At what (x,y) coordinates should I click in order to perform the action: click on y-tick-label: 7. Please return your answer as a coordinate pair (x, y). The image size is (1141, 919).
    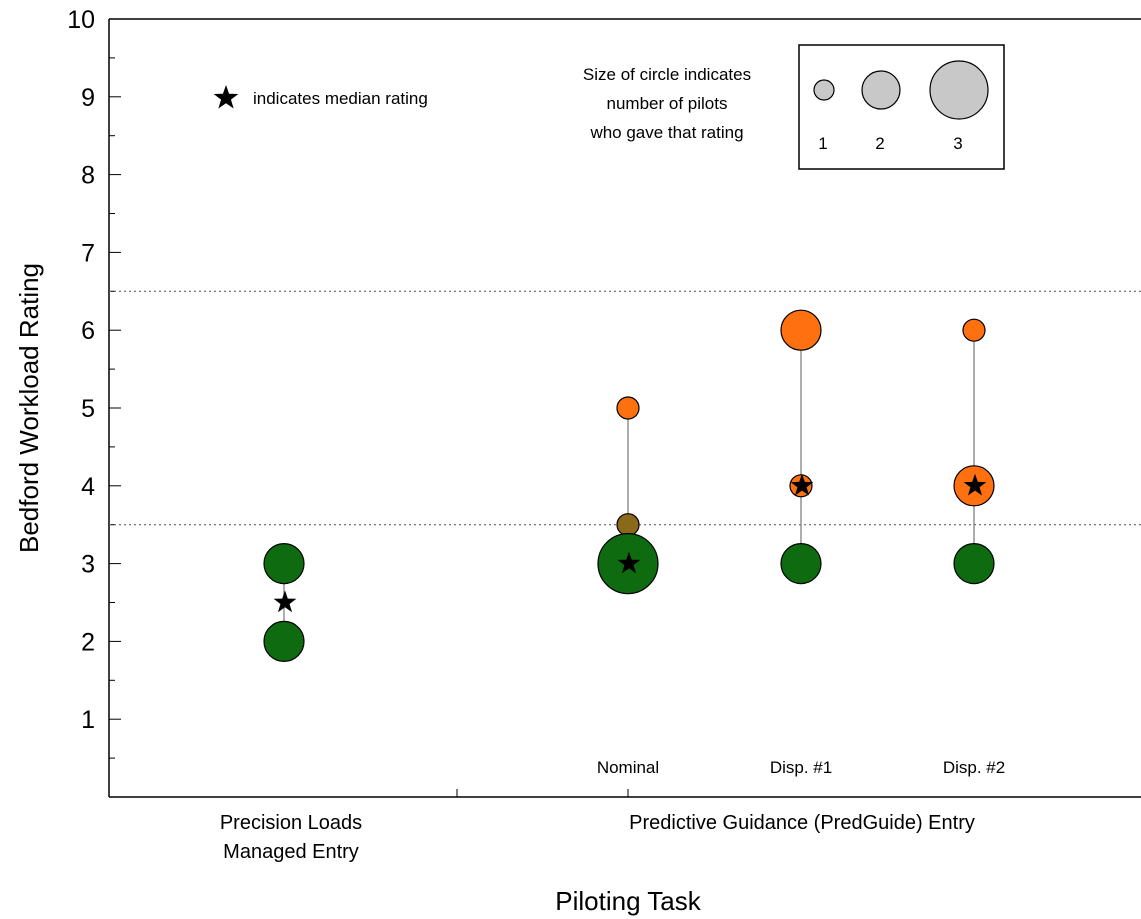
    Looking at the image, I should click on (88, 253).